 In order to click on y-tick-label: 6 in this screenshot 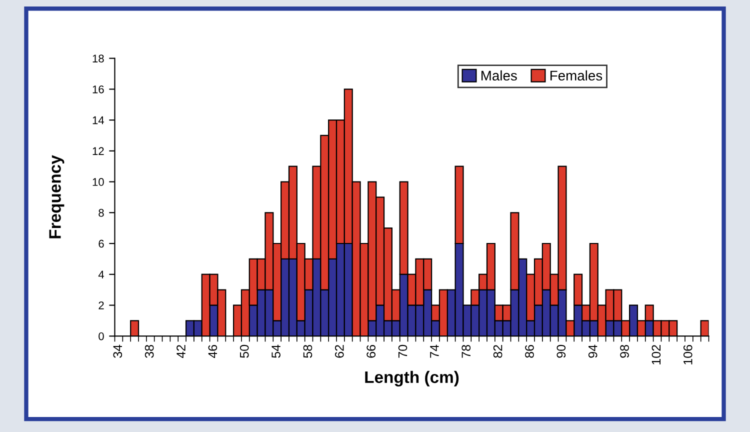, I will do `click(101, 244)`.